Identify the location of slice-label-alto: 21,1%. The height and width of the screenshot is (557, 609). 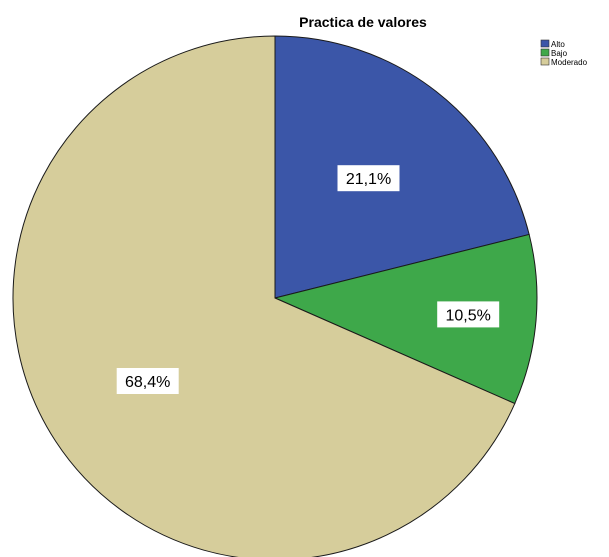
(368, 178).